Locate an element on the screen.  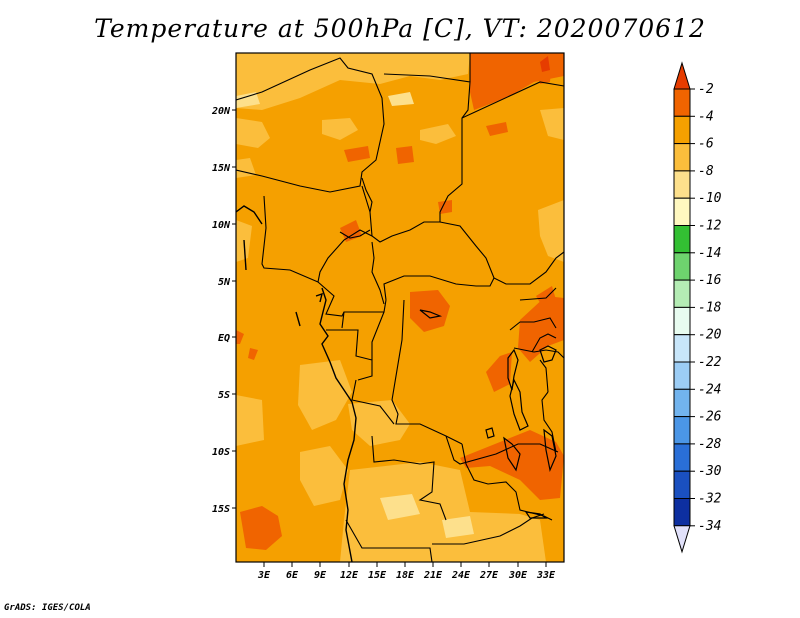
colorbar-label: -30 is located at coordinates (710, 471).